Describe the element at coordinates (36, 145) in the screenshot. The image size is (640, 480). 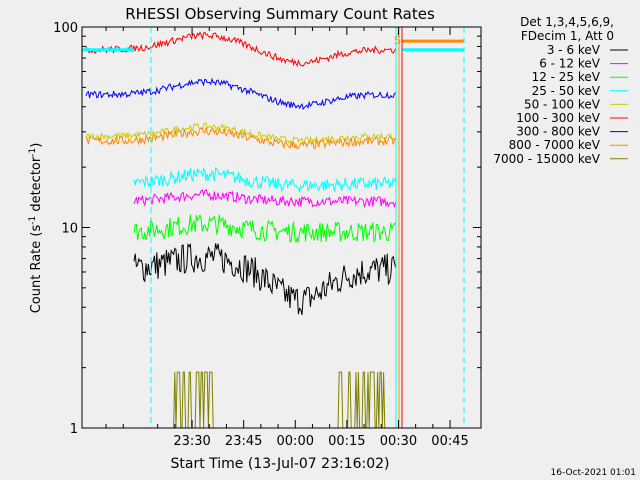
I see `y-axis-label-close: )` at that location.